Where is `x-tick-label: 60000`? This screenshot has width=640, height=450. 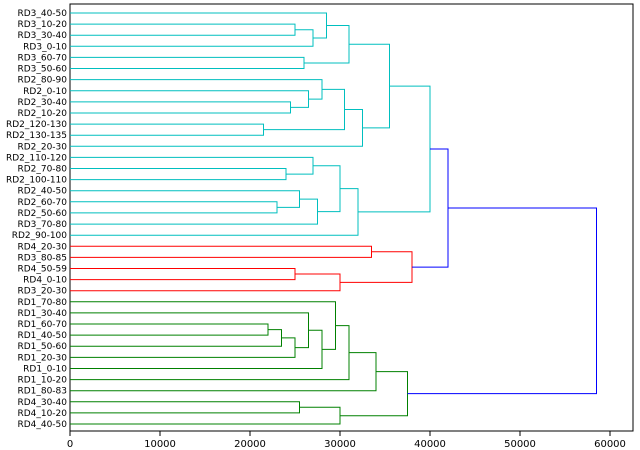
x-tick-label: 60000 is located at coordinates (610, 444).